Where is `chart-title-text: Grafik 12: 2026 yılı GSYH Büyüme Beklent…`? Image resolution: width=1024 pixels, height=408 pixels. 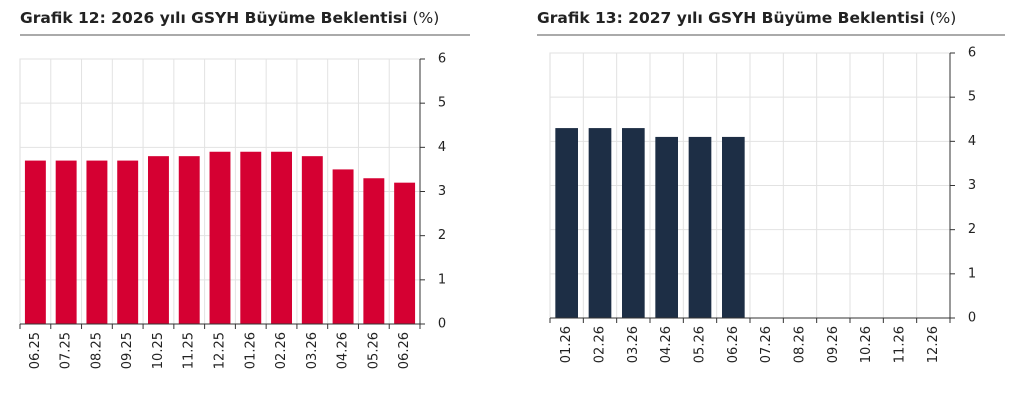 chart-title-text: Grafik 12: 2026 yılı GSYH Büyüme Beklent… is located at coordinates (213, 18).